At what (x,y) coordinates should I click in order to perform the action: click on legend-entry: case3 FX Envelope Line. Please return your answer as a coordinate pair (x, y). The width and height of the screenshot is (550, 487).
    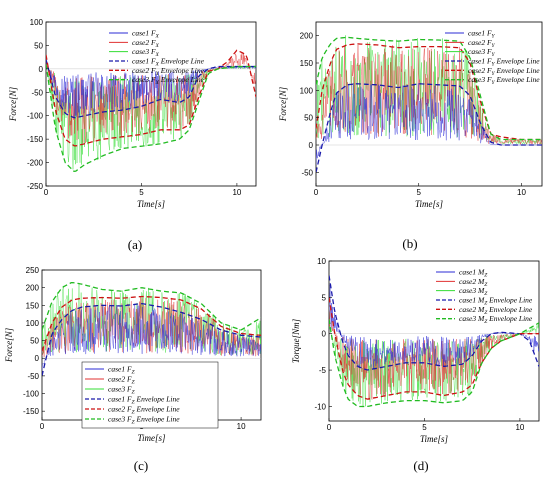
    Looking at the image, I should click on (168, 80).